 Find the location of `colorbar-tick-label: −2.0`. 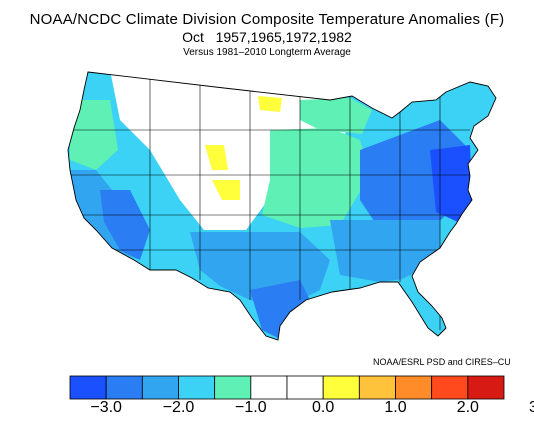

colorbar-tick-label: −2.0 is located at coordinates (178, 407).